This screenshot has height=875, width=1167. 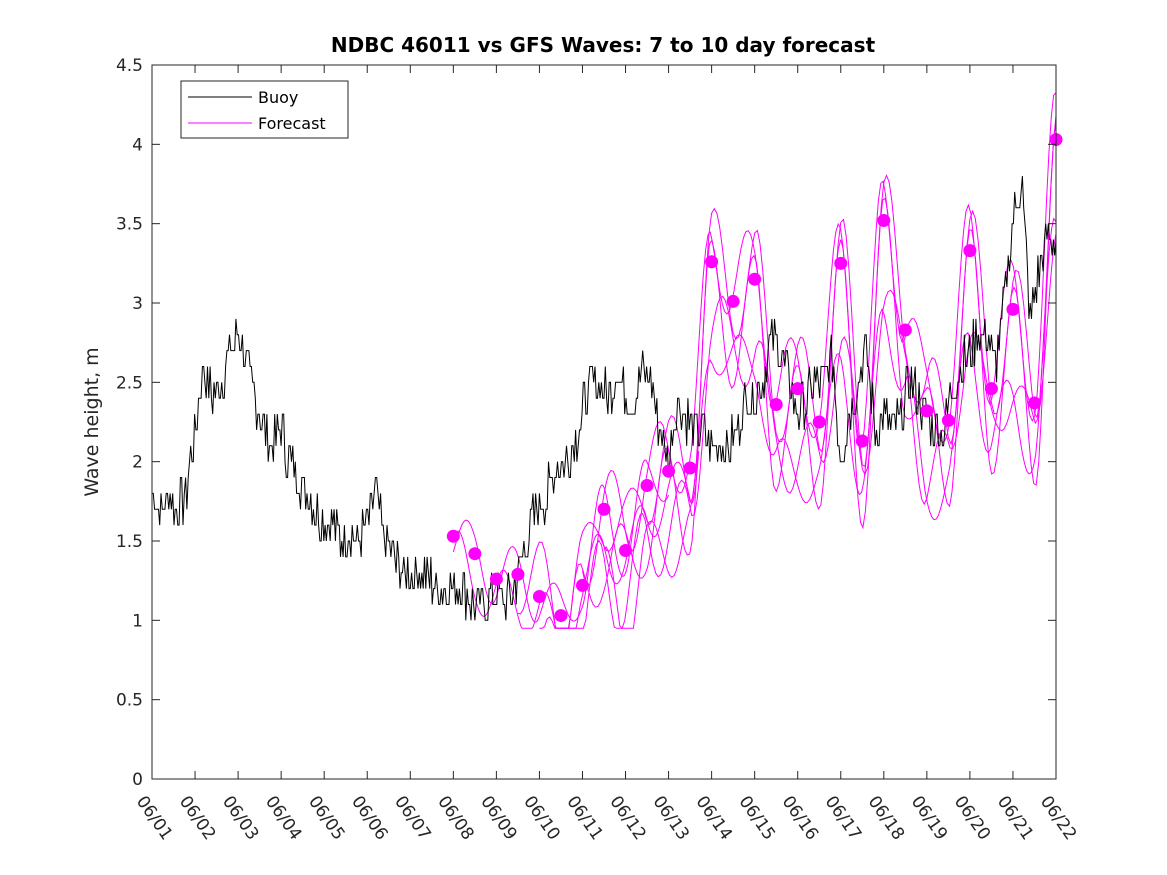 I want to click on y-tick-label: 1, so click(x=137, y=621).